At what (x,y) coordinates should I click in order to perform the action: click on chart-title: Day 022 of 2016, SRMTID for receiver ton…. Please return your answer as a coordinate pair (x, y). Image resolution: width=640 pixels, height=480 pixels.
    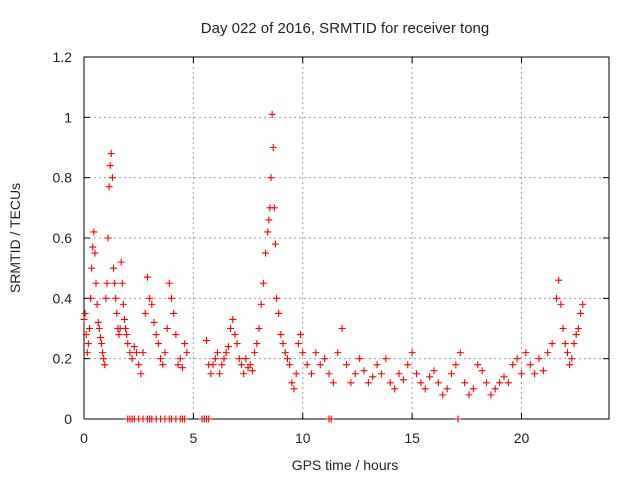
    Looking at the image, I should click on (345, 28).